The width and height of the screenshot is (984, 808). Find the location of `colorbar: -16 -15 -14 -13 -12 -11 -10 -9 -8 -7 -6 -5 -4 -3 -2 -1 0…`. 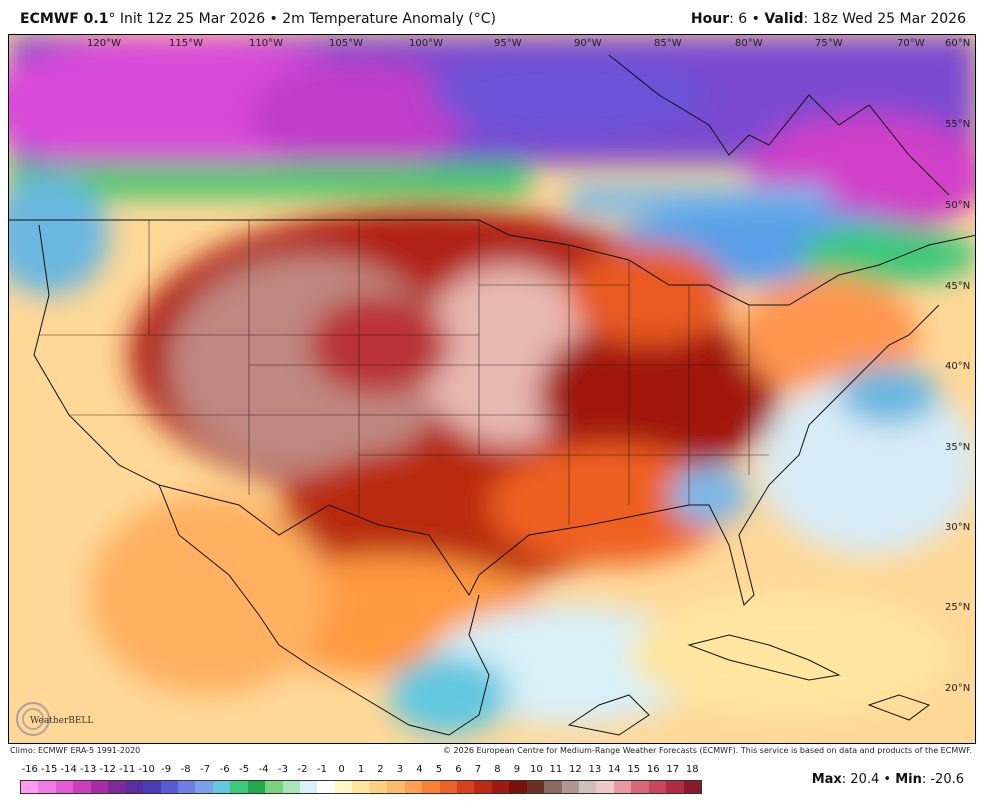

colorbar: -16 -15 -14 -13 -12 -11 -10 -9 -8 -7 -6 -5 -4 -3 -2 -1 0… is located at coordinates (361, 781).